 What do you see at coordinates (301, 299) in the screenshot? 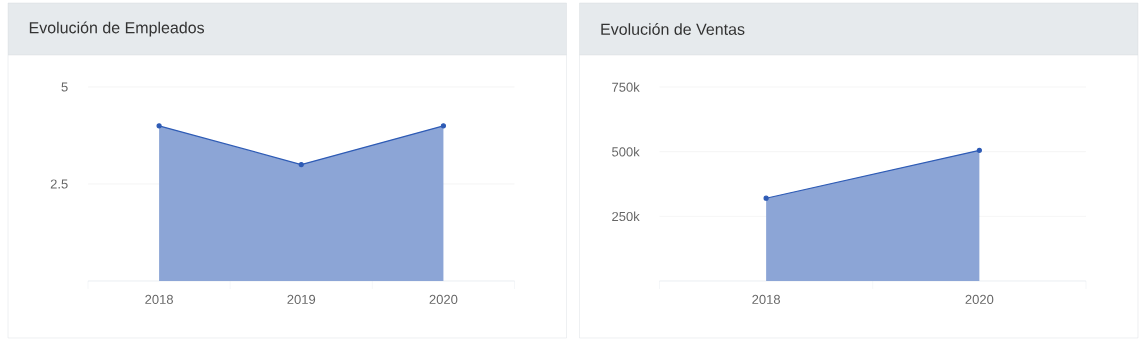
I see `x-tick-label: 2019` at bounding box center [301, 299].